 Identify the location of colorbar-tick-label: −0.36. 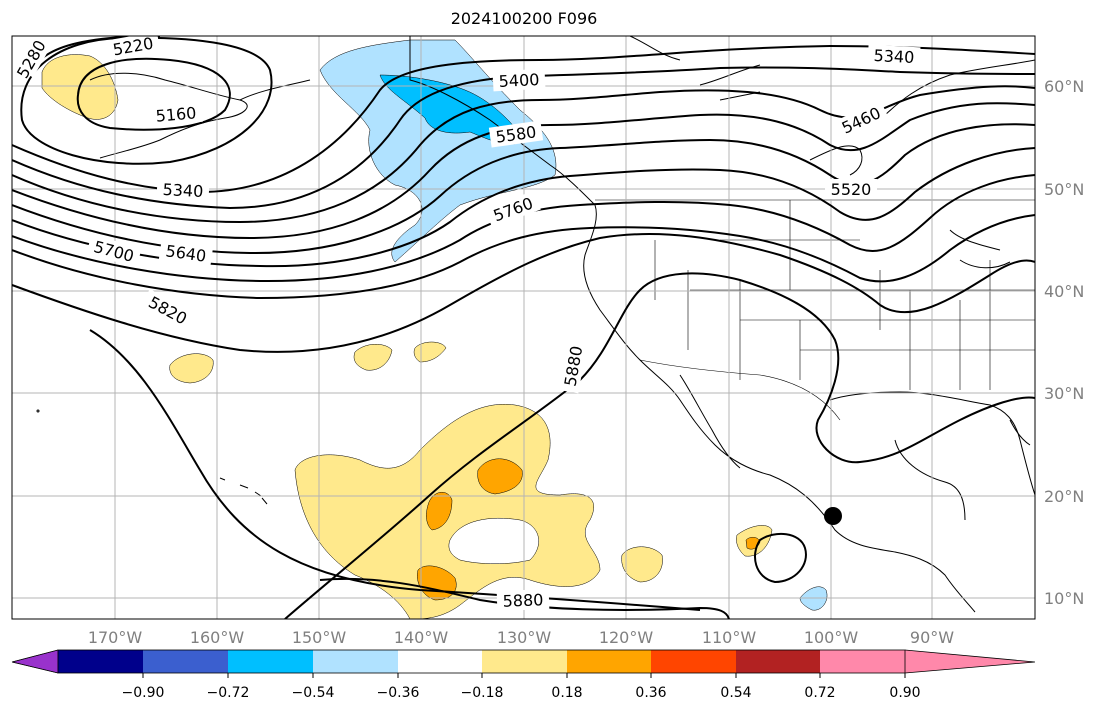
(398, 693).